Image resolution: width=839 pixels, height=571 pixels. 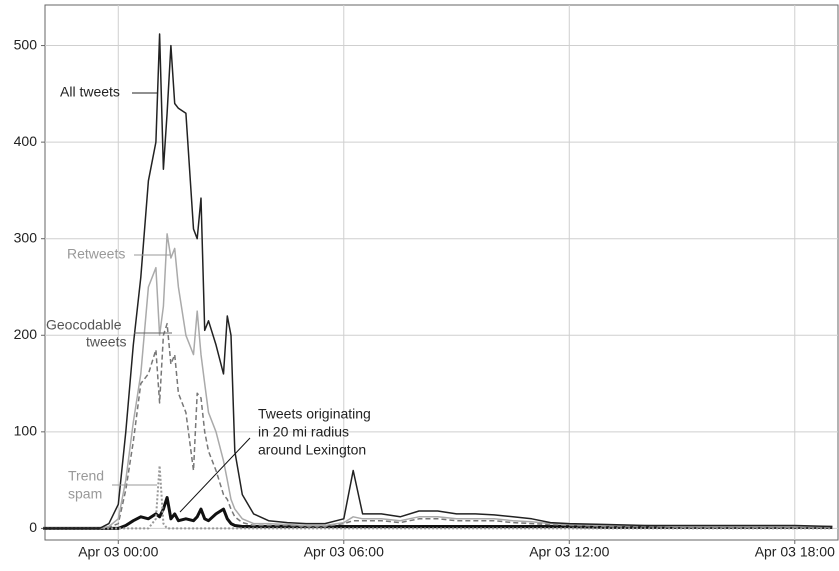 What do you see at coordinates (314, 414) in the screenshot?
I see `annotation: Tweets originating` at bounding box center [314, 414].